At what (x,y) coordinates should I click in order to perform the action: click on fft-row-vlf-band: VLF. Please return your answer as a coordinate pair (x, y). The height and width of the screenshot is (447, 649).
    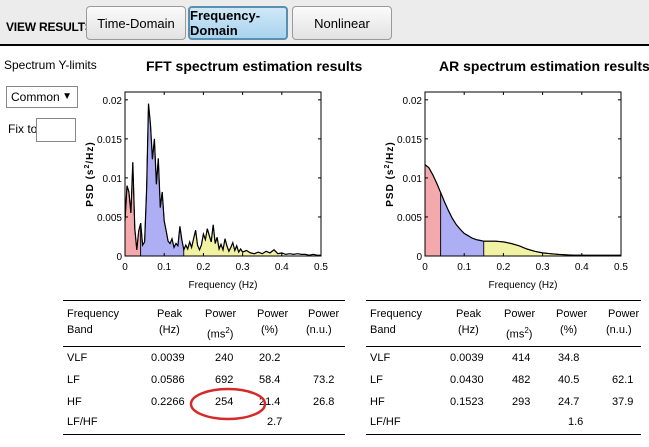
    Looking at the image, I should click on (77, 358).